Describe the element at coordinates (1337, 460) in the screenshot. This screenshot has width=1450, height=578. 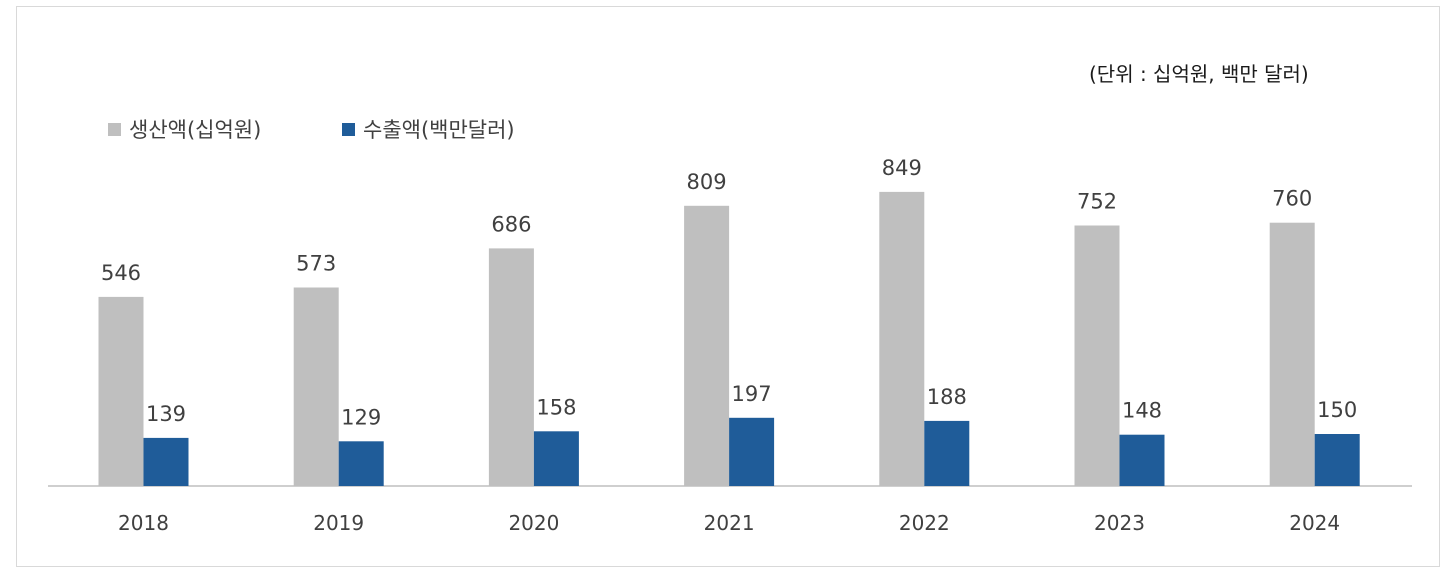
I see `bar-export-2024` at that location.